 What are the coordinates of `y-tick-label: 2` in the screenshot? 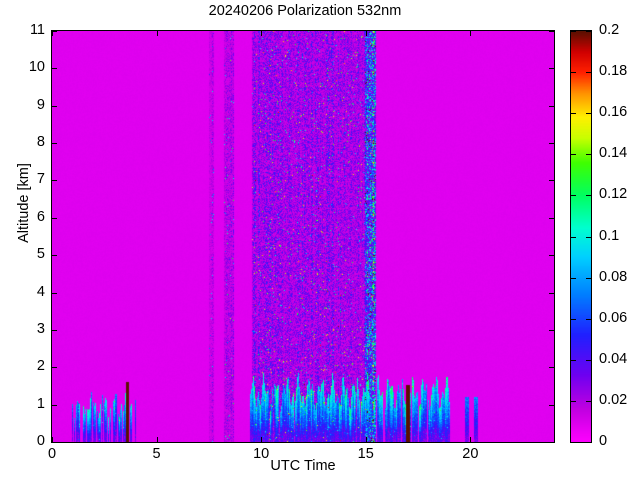 It's located at (40, 366).